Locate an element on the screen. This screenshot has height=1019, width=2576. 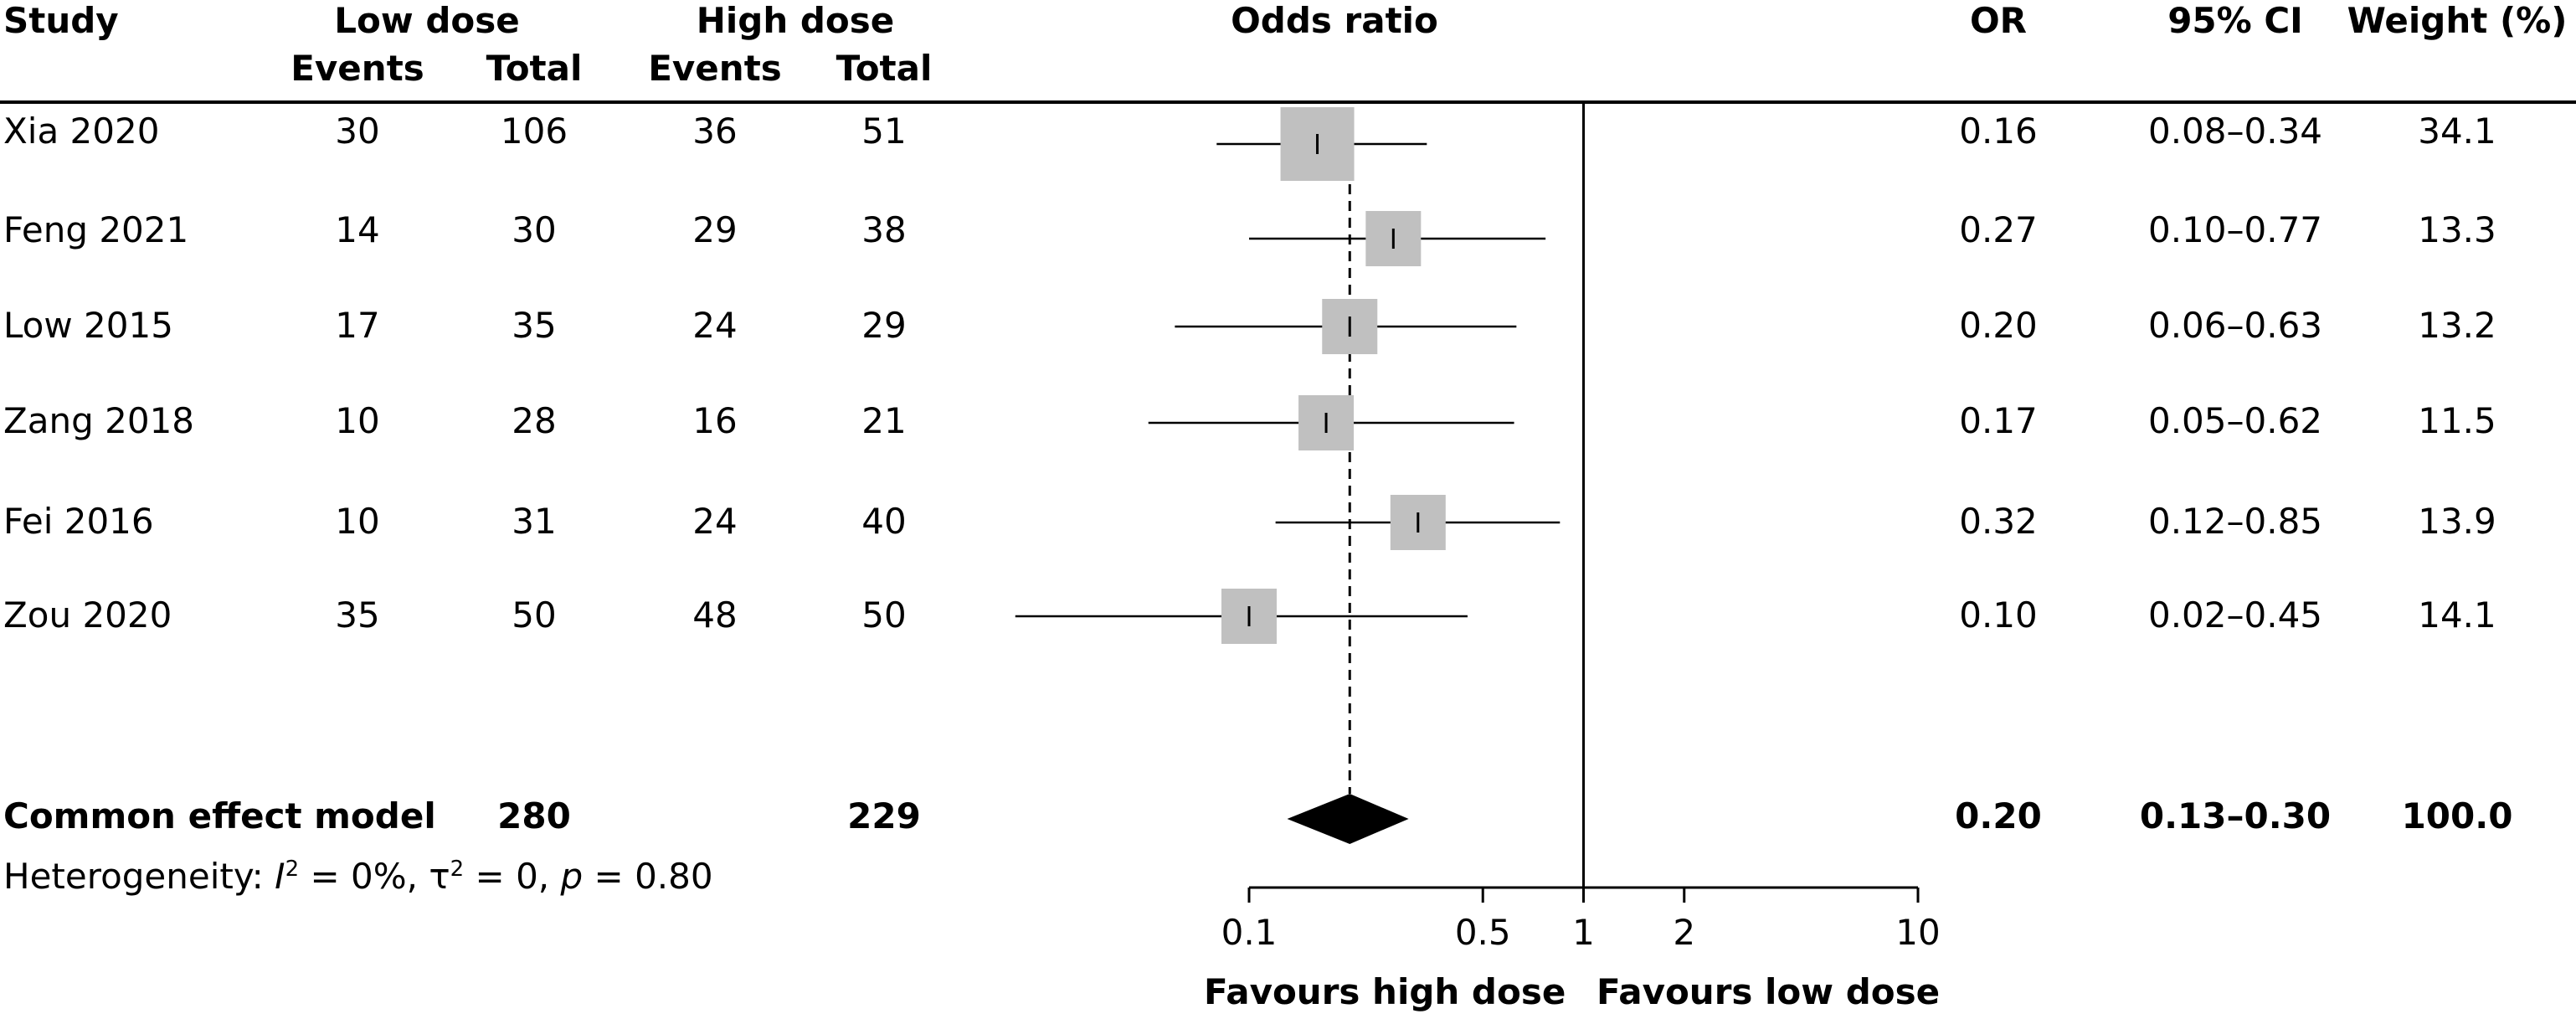
row-high-events: 16 is located at coordinates (715, 420).